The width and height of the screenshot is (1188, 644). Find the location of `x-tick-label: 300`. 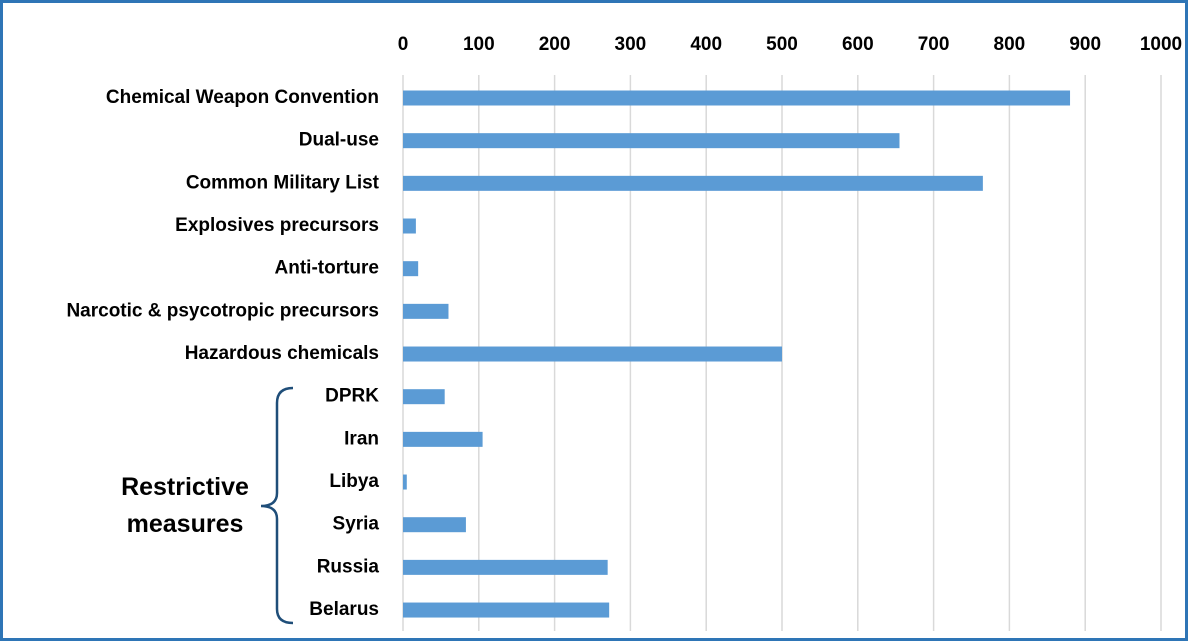

x-tick-label: 300 is located at coordinates (631, 44).